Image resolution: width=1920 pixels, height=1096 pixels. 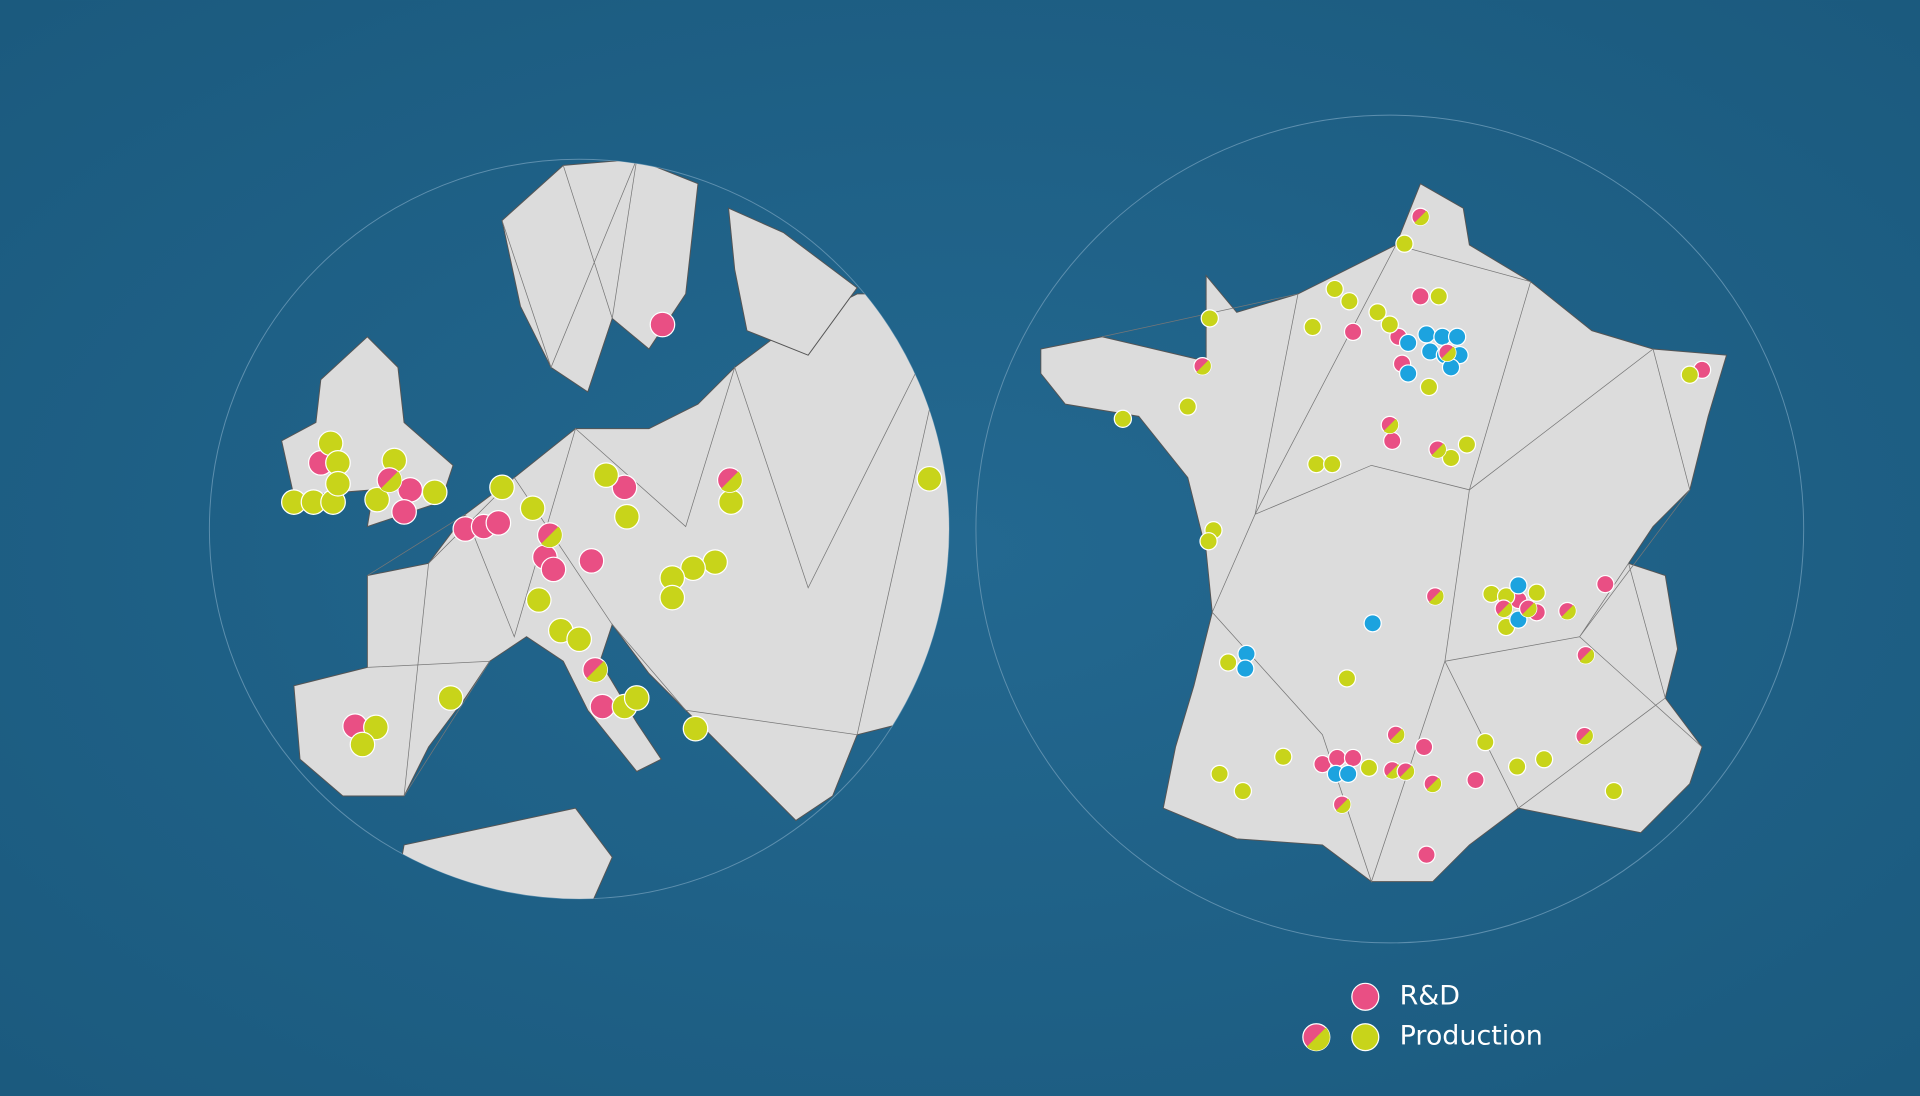 I want to click on legend-label: Production, so click(x=1471, y=1036).